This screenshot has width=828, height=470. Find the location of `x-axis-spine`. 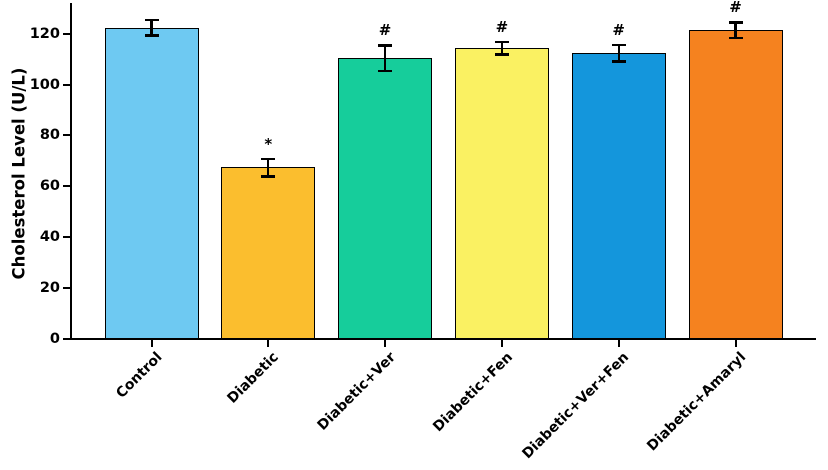

x-axis-spine is located at coordinates (443, 339).